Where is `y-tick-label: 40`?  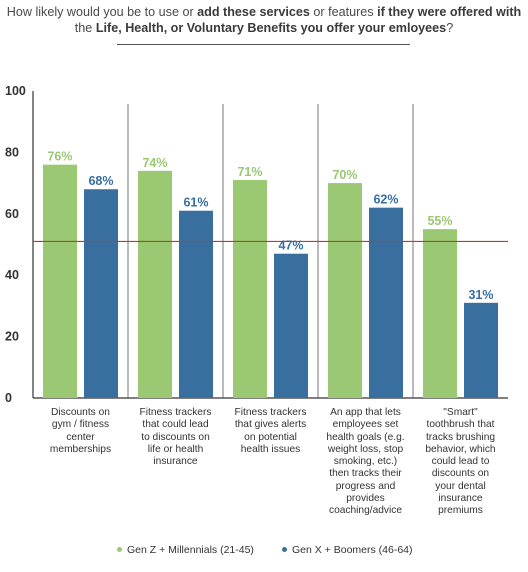
y-tick-label: 40 is located at coordinates (12, 275).